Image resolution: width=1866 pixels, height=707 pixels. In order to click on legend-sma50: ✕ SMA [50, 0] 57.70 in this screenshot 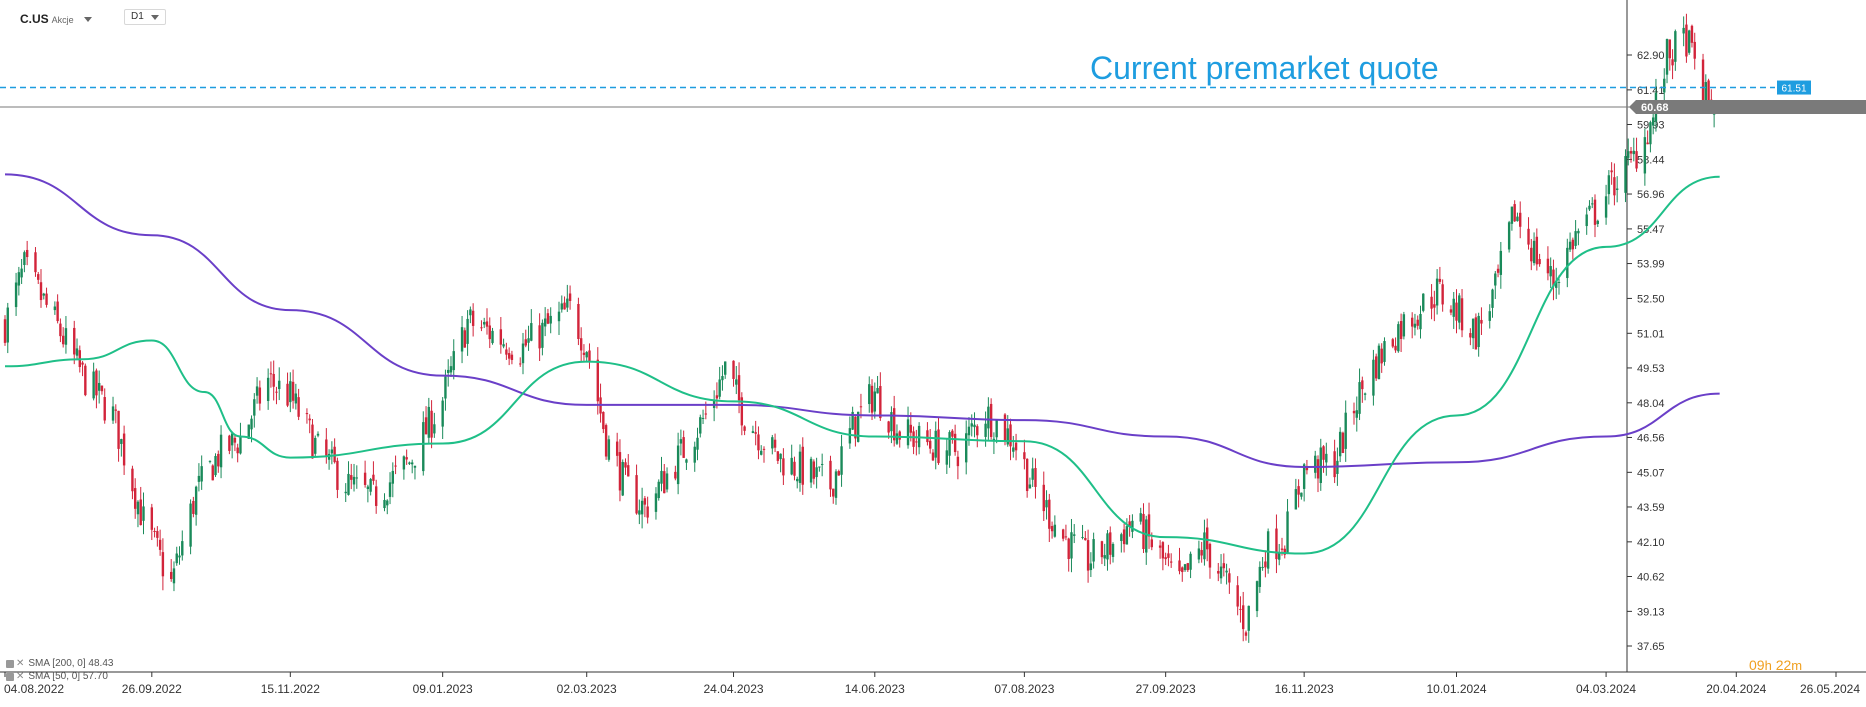, I will do `click(57, 676)`.